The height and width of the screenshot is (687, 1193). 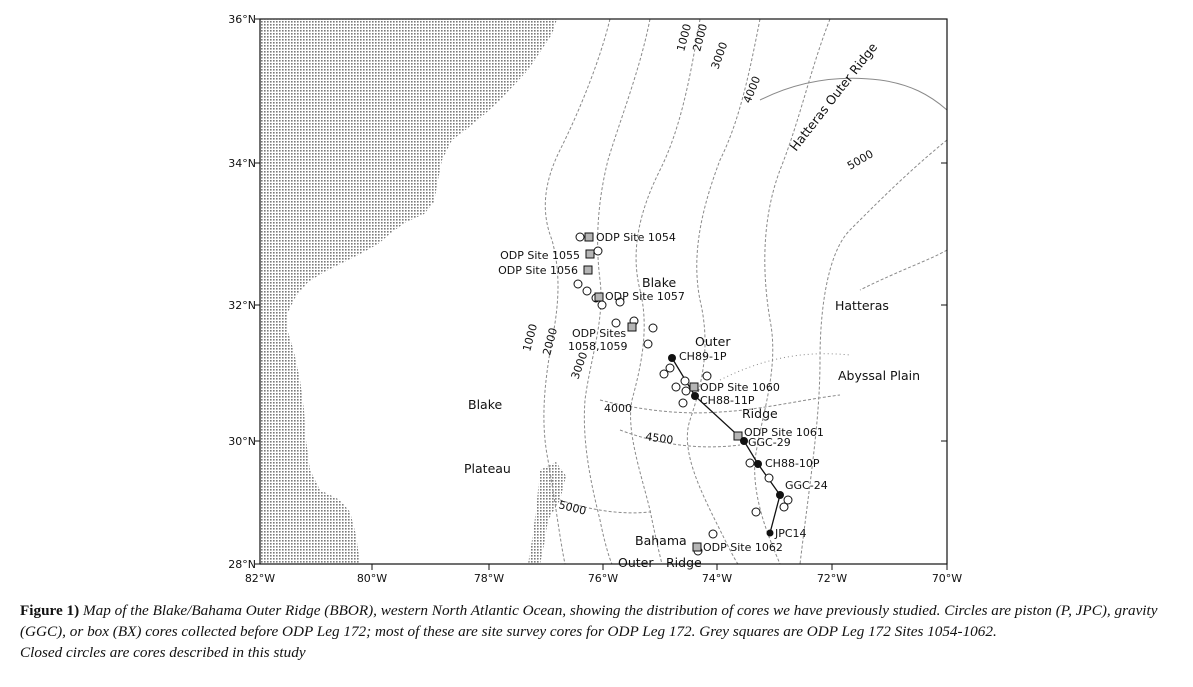 What do you see at coordinates (636, 237) in the screenshot?
I see `odp-site-label: ODP Site 1054` at bounding box center [636, 237].